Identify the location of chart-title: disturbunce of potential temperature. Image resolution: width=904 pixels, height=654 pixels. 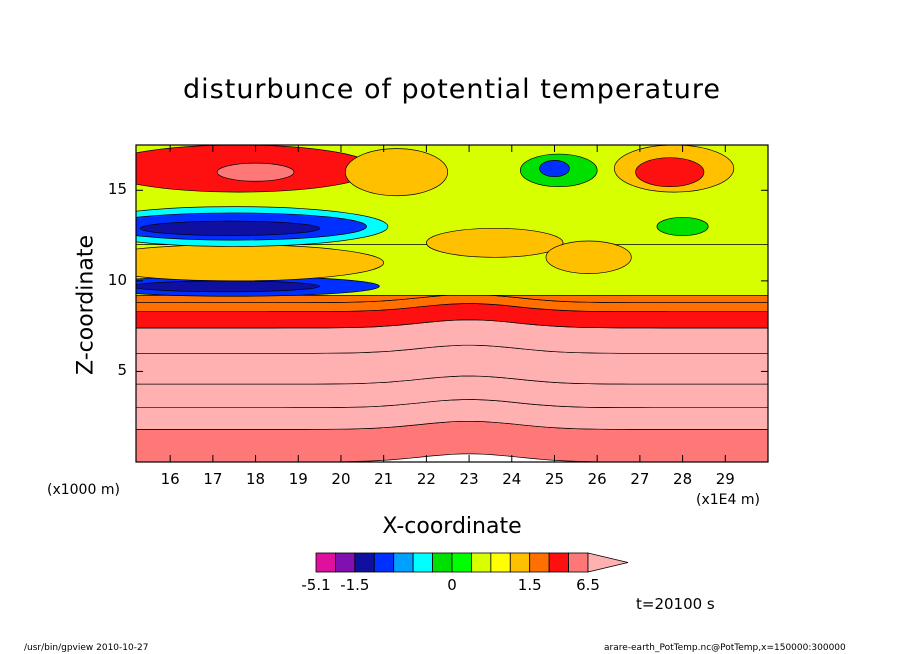
(452, 89).